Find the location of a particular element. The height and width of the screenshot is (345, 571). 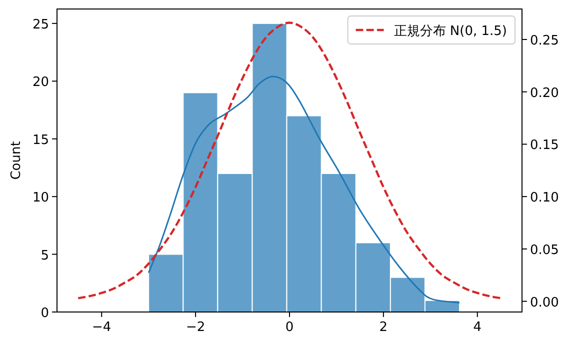

y2-tick-label: 0.10 is located at coordinates (544, 198).